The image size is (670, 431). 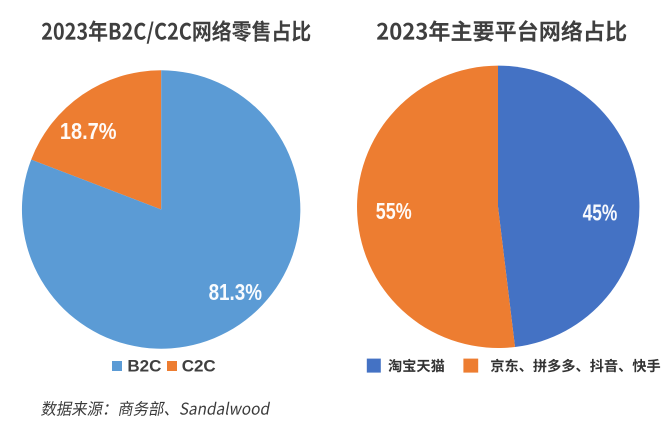 I want to click on svg-text: C2C, so click(x=199, y=365).